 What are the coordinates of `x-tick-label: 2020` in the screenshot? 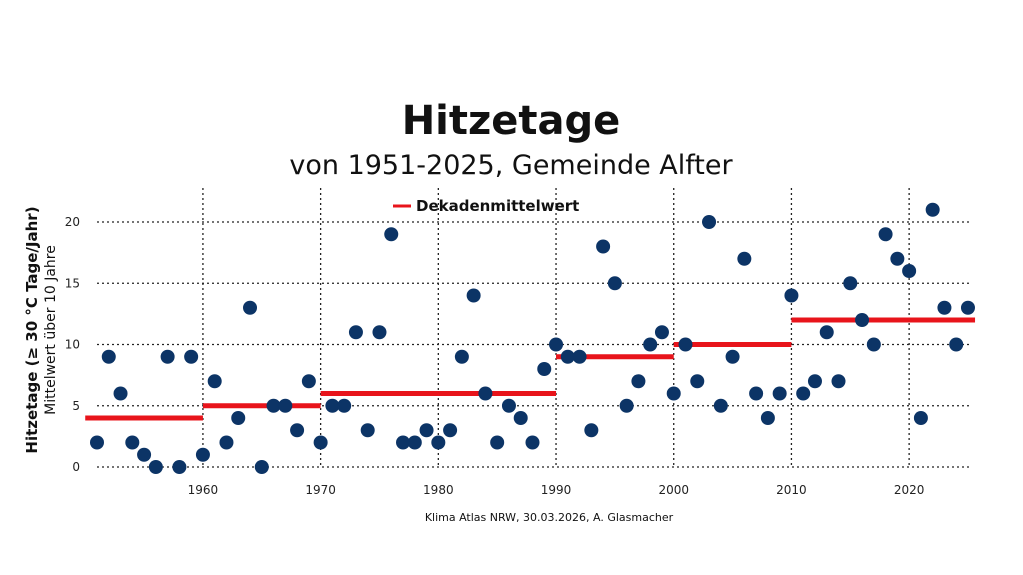 It's located at (909, 490).